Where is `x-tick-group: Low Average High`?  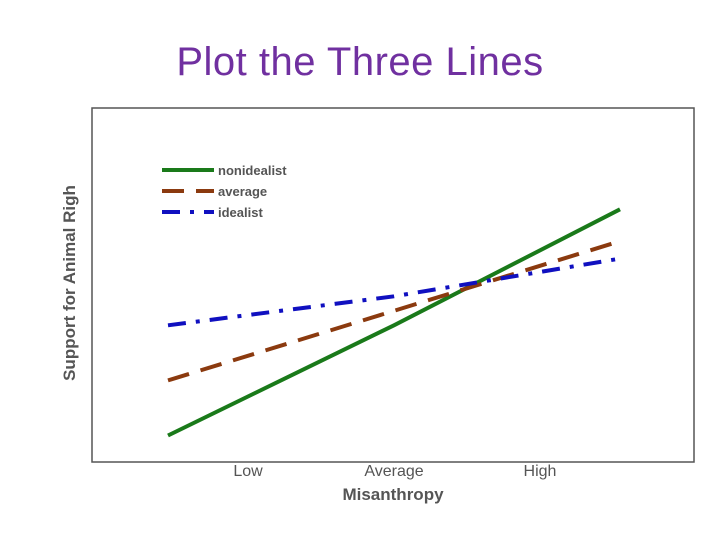
x-tick-group: Low Average High is located at coordinates (394, 471).